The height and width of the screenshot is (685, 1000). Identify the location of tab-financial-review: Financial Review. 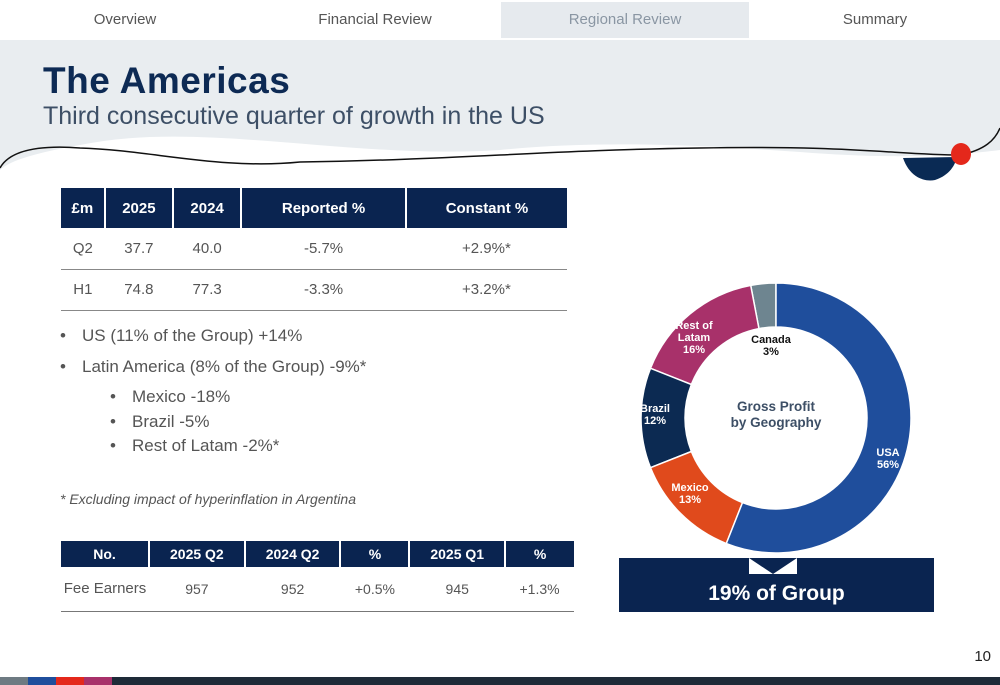
(375, 19).